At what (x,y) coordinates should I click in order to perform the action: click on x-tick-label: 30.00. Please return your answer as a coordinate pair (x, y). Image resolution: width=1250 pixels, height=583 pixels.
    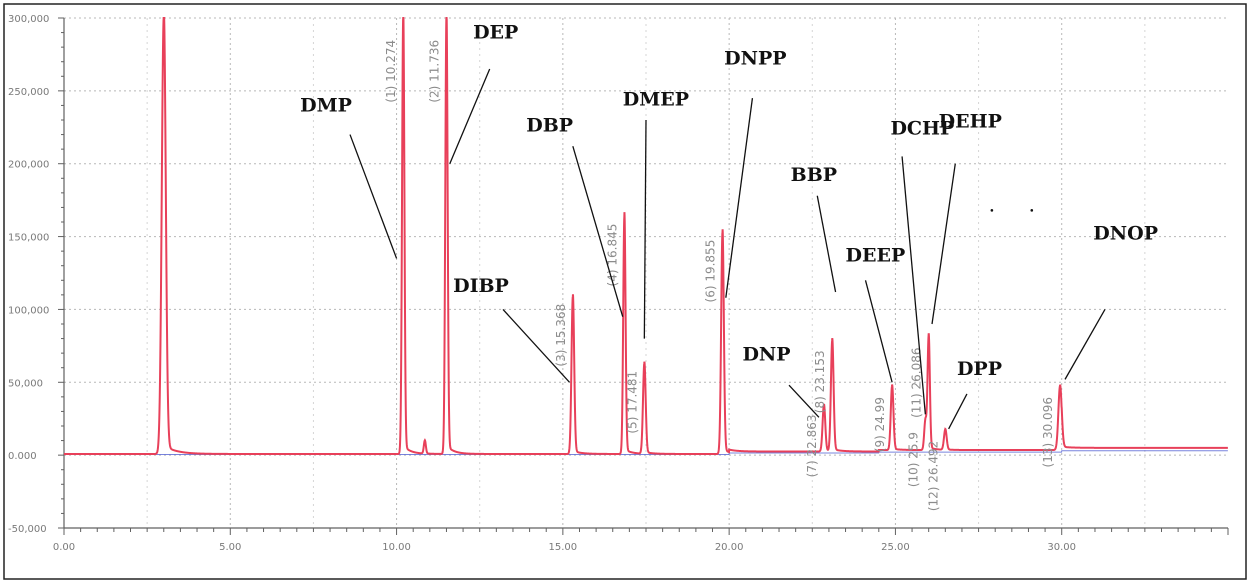
    Looking at the image, I should click on (1061, 547).